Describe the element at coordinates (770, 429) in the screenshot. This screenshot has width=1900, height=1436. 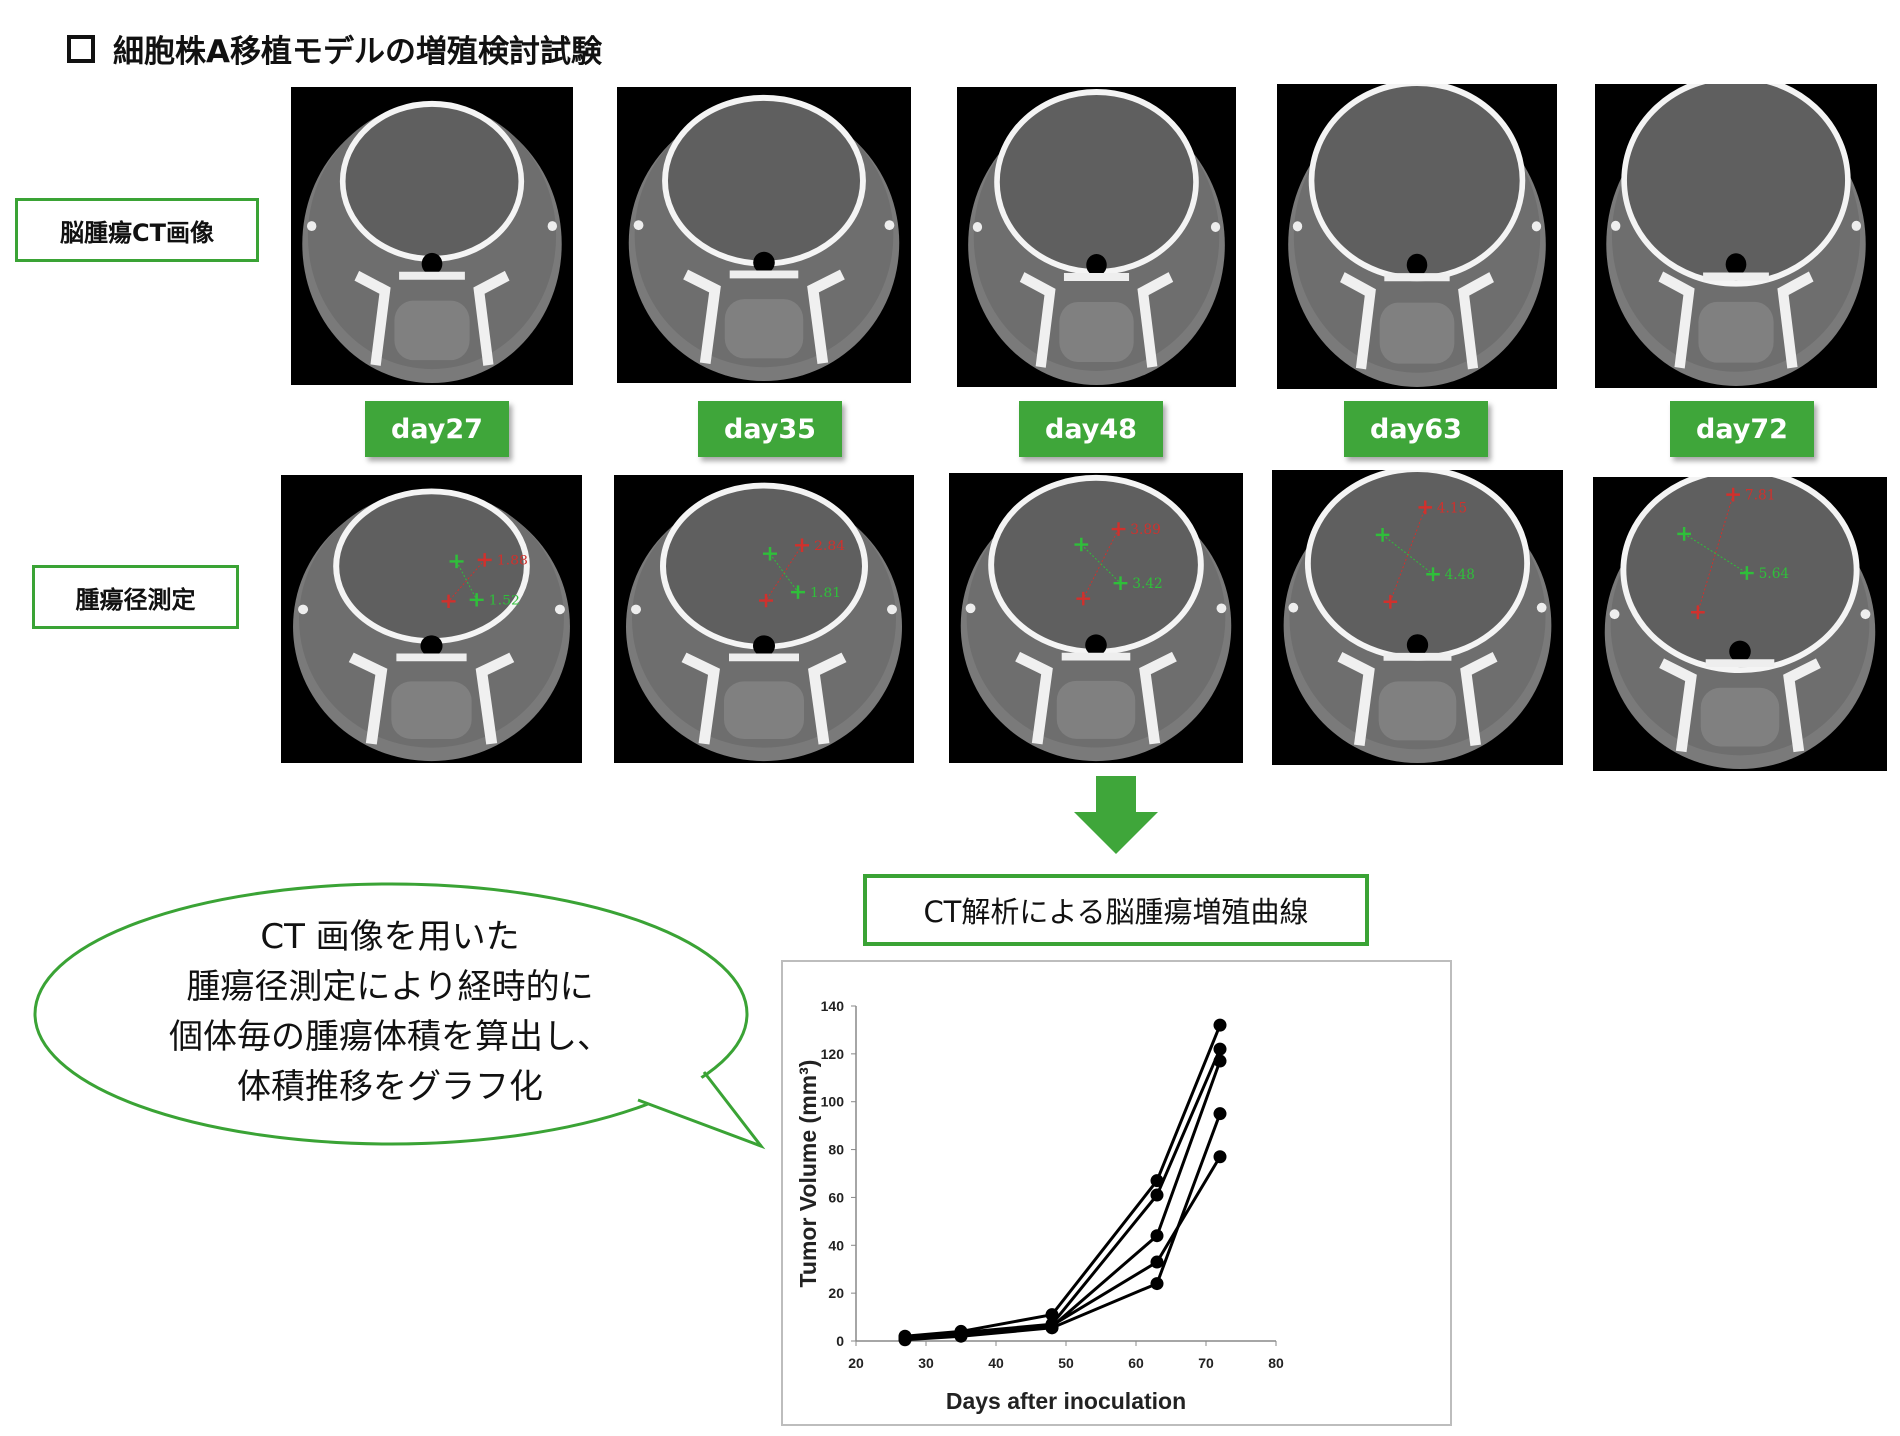
I see `day-label: day35` at that location.